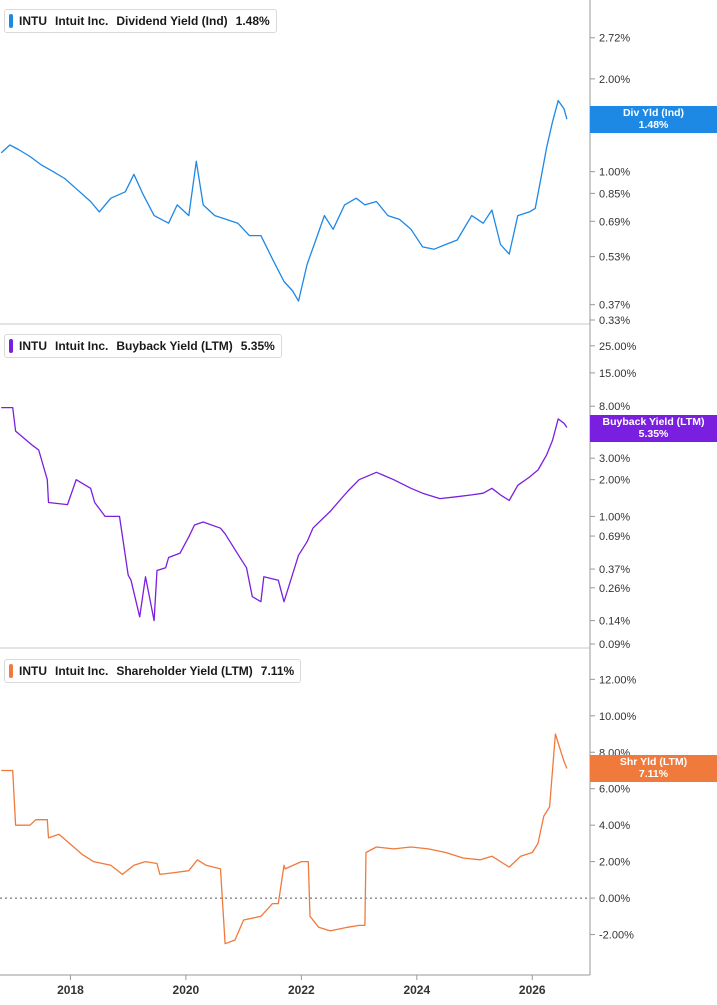  I want to click on y-tick-label: 0.26%, so click(614, 589).